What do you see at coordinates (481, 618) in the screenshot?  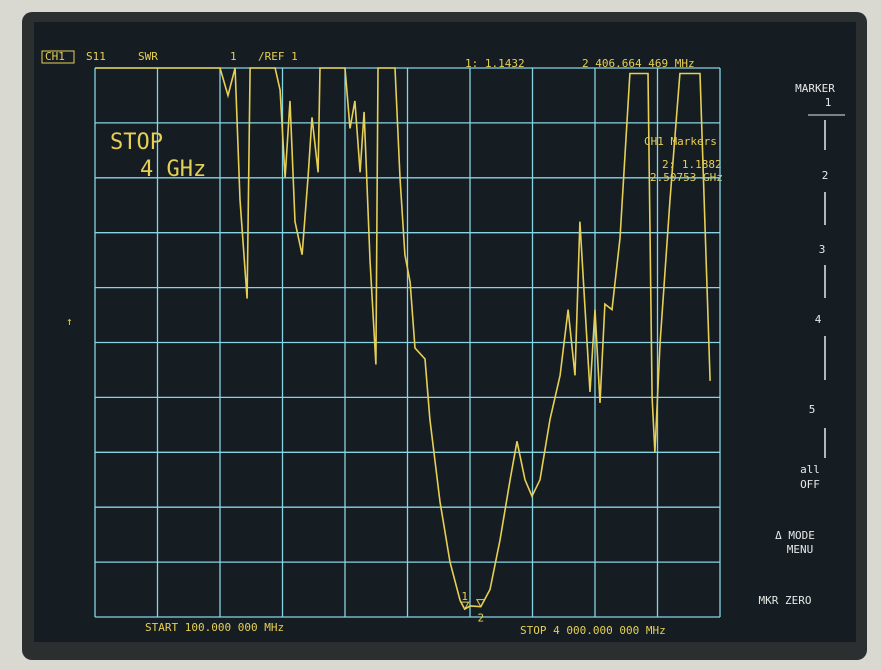 I see `marker-label: 2` at bounding box center [481, 618].